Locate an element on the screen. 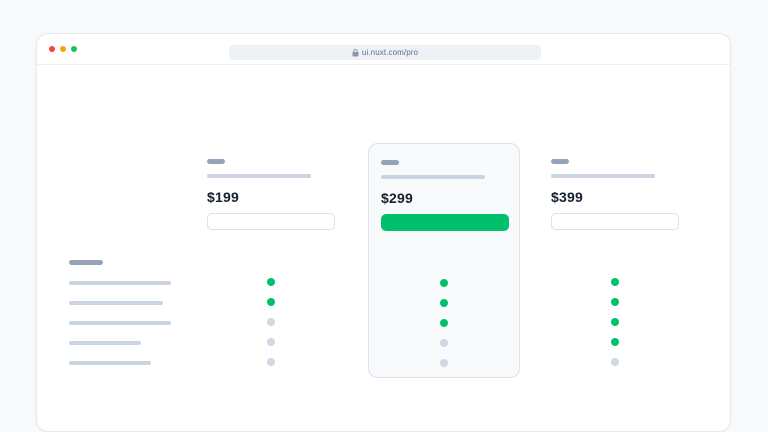 Image resolution: width=768 pixels, height=432 pixels. address-bar: ui.nuxt.com/pro is located at coordinates (385, 52).